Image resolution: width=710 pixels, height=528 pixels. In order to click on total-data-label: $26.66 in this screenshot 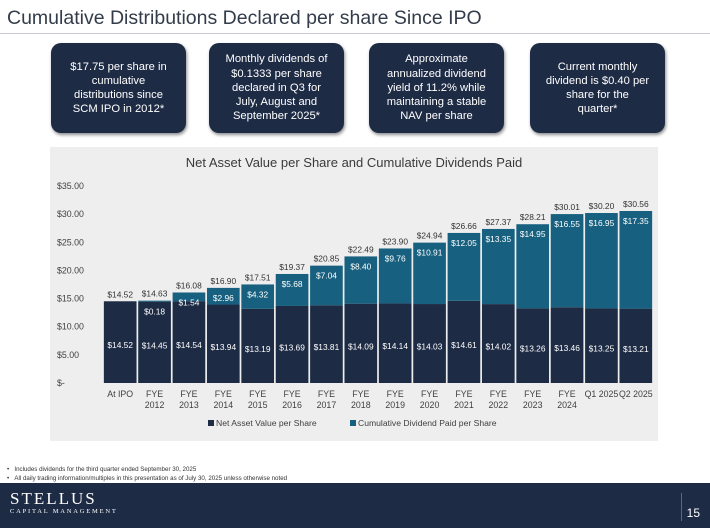, I will do `click(464, 226)`.